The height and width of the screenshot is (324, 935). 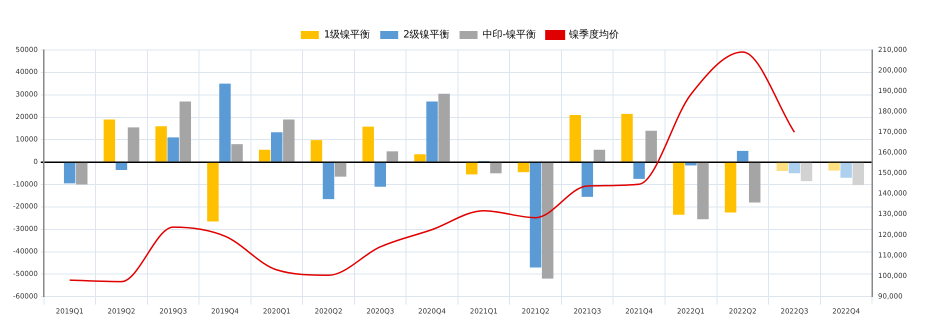 What do you see at coordinates (426, 34) in the screenshot?
I see `legend-label: 2级镍平衡` at bounding box center [426, 34].